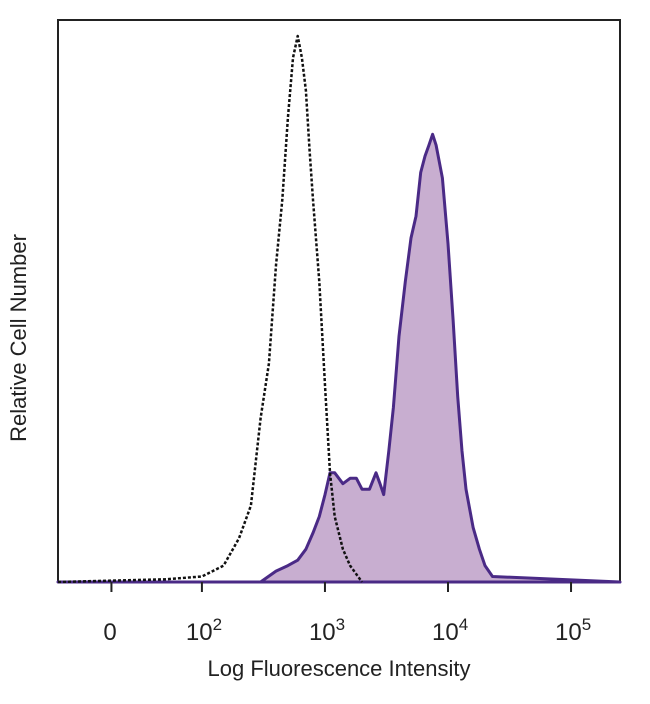 This screenshot has height=704, width=650. I want to click on x-tick-label-exponent: 2, so click(217, 624).